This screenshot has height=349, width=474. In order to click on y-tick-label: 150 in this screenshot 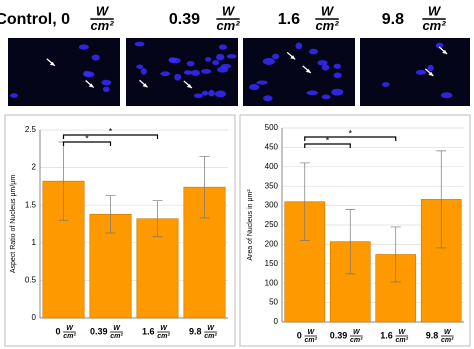, I will do `click(272, 263)`.